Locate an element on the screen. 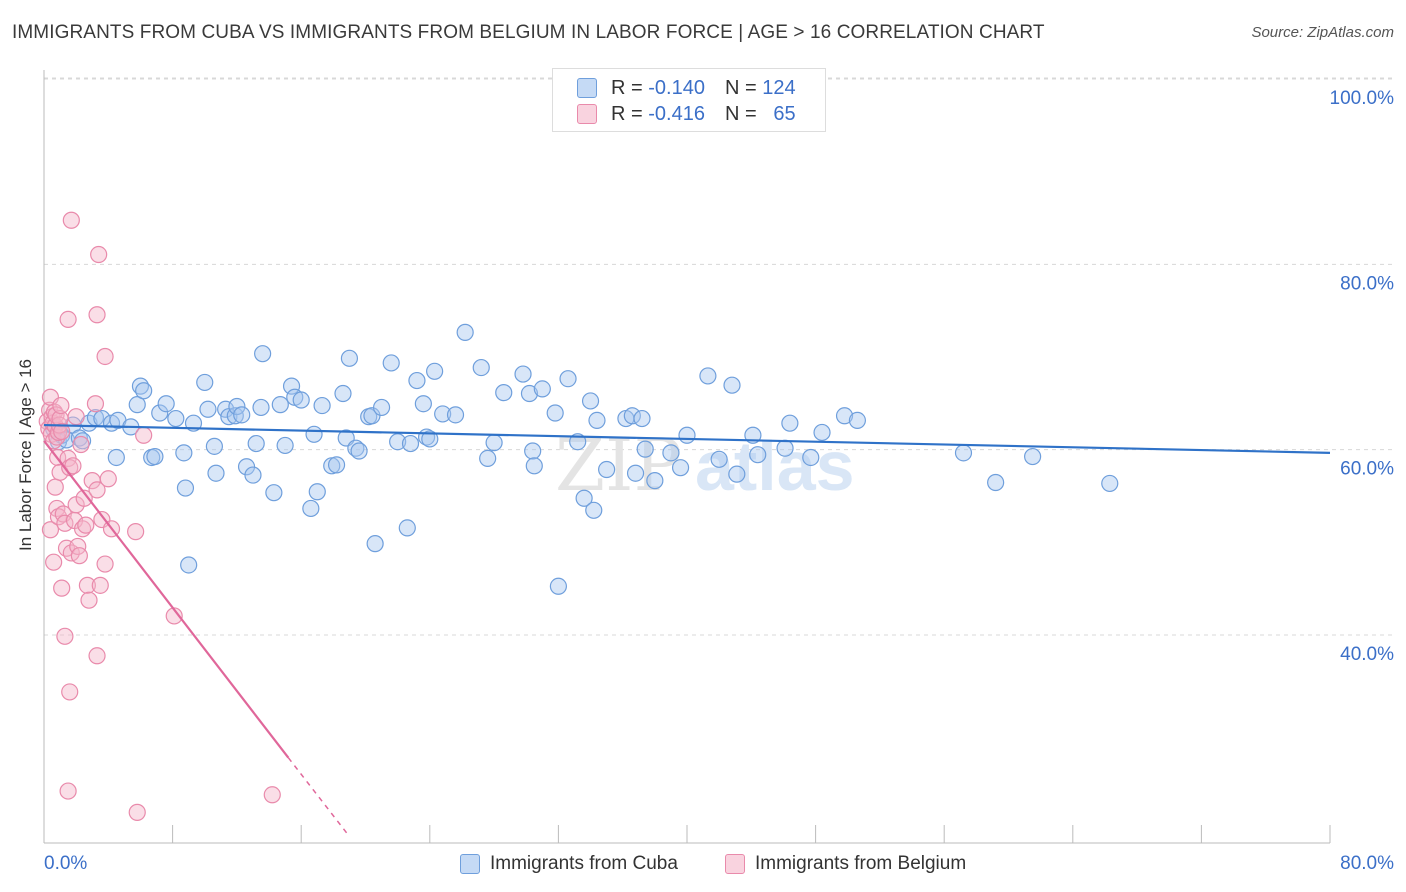 This screenshot has width=1406, height=892. x-tick-label: 0.0% is located at coordinates (65, 863).